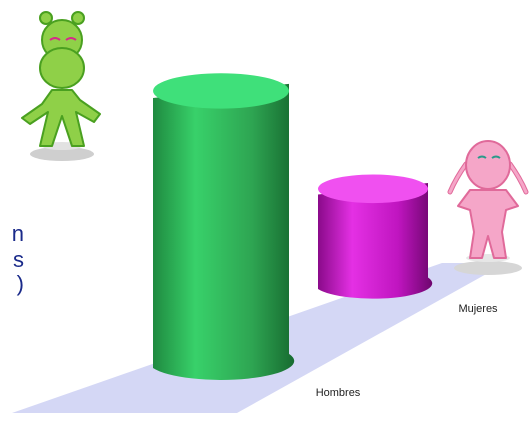  What do you see at coordinates (20, 284) in the screenshot?
I see `side-text-line-3: )` at bounding box center [20, 284].